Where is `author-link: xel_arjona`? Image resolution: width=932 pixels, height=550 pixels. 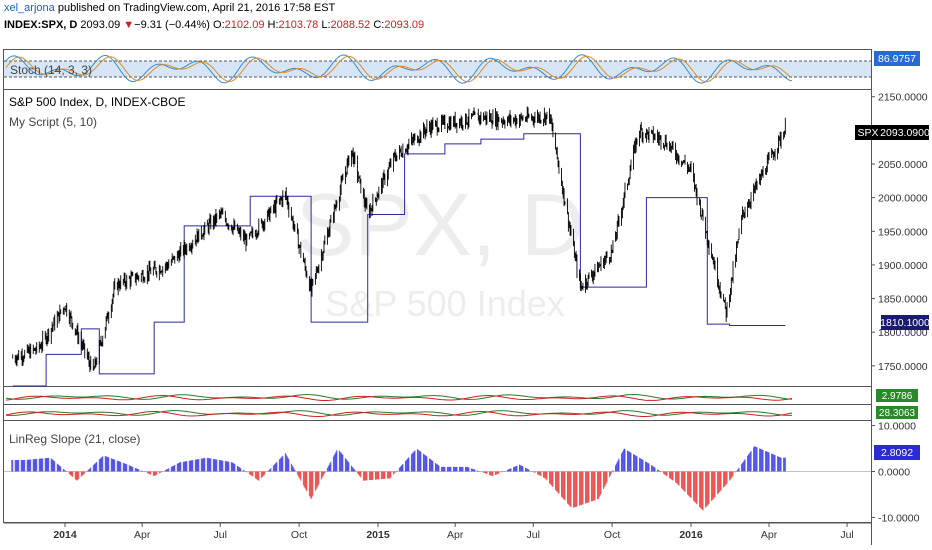
author-link: xel_arjona is located at coordinates (29, 8).